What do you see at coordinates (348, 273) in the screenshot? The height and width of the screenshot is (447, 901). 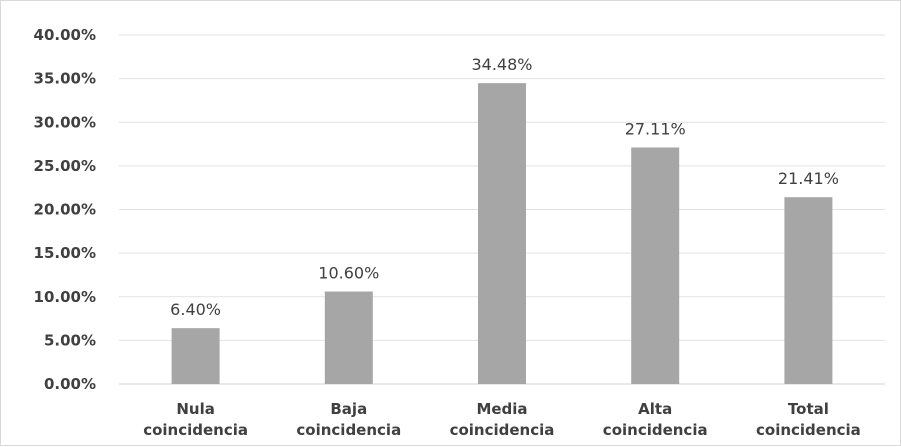 I see `data-label: 10.60%` at bounding box center [348, 273].